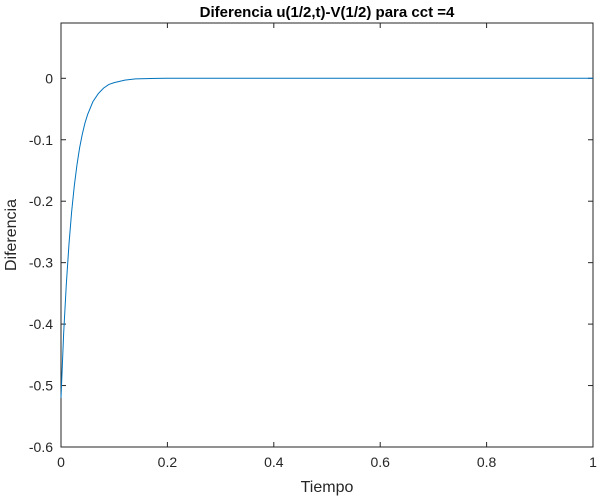  I want to click on y-tick-label: -0.5, so click(41, 386).